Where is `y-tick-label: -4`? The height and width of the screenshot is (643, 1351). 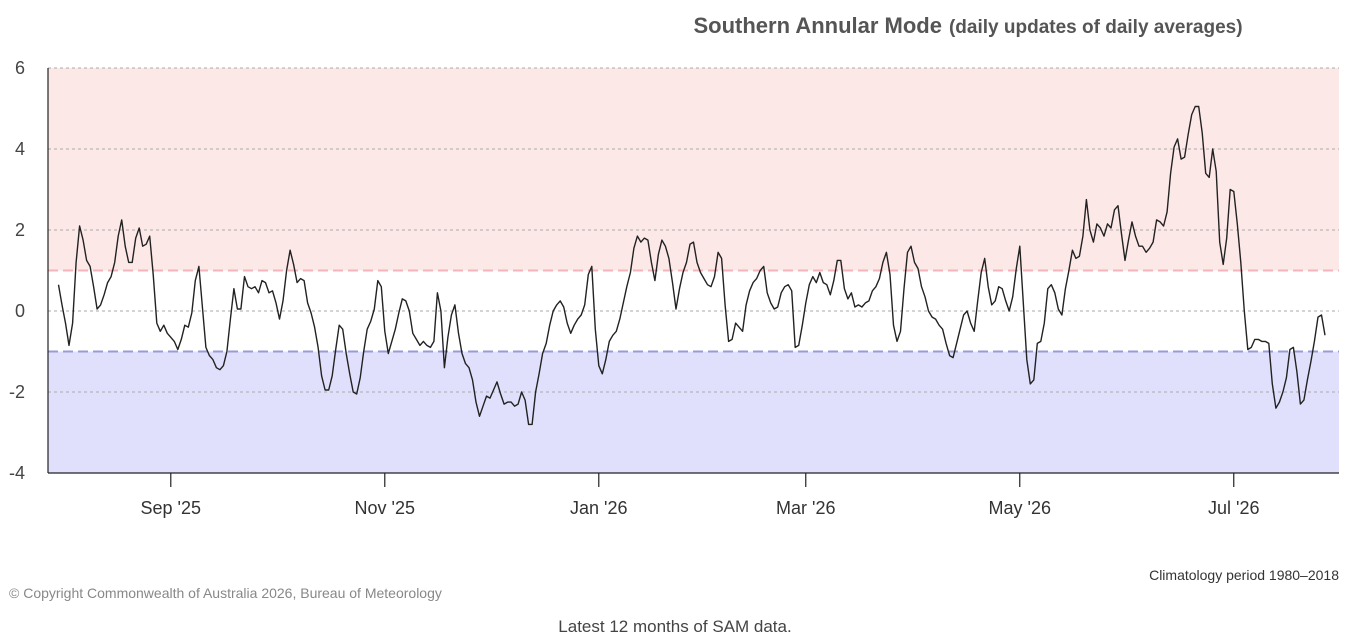 y-tick-label: -4 is located at coordinates (17, 473).